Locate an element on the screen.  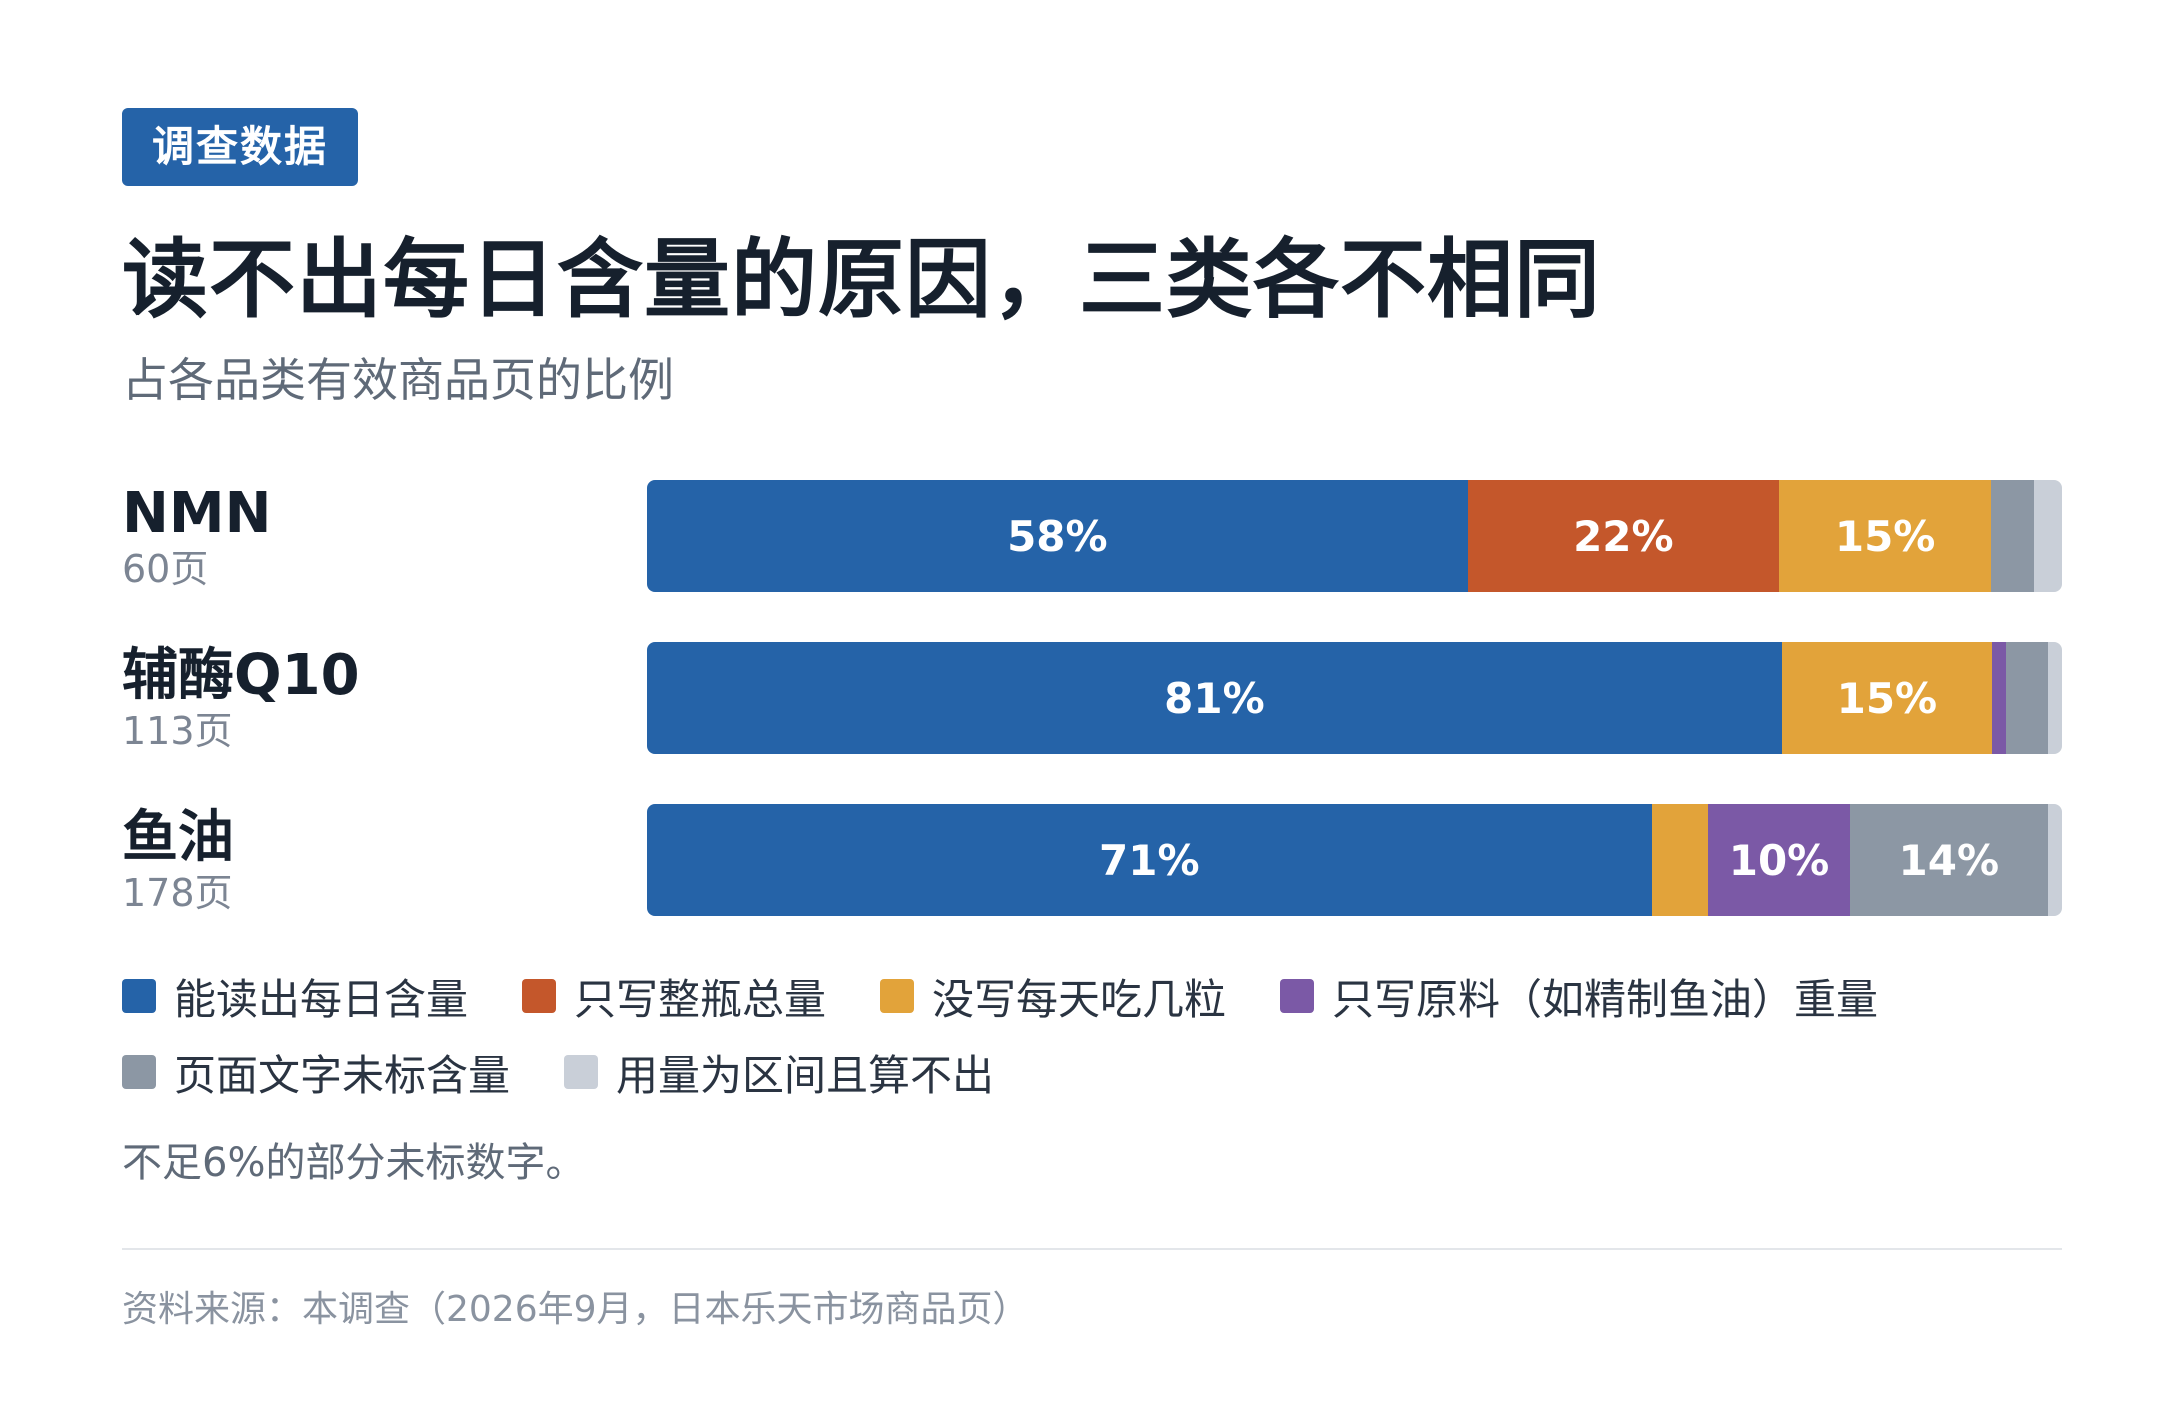
bar-segment: 71% is located at coordinates (1149, 860).